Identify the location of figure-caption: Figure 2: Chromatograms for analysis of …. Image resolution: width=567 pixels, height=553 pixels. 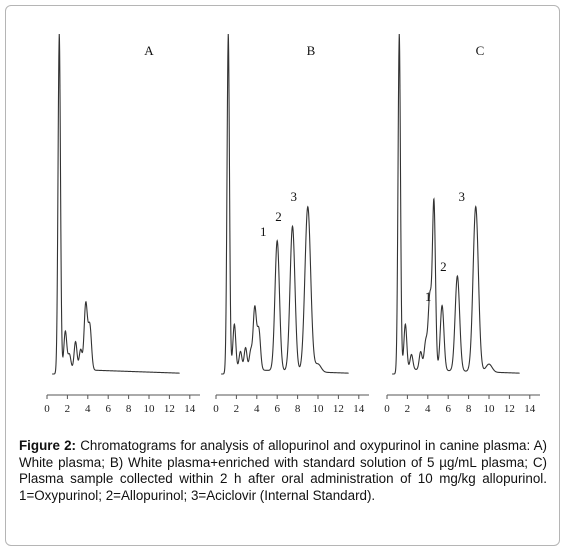
(283, 471).